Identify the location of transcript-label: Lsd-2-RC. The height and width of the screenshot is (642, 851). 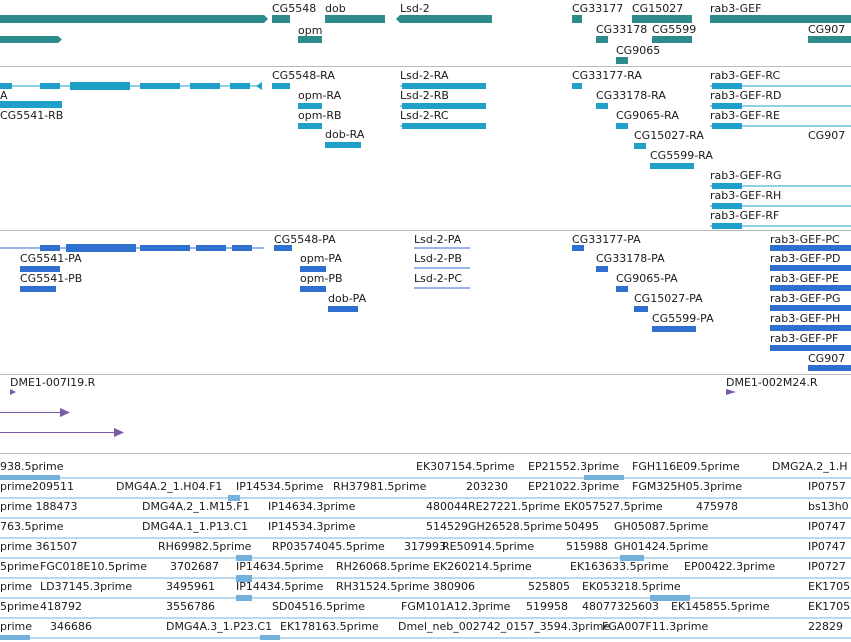
(424, 115).